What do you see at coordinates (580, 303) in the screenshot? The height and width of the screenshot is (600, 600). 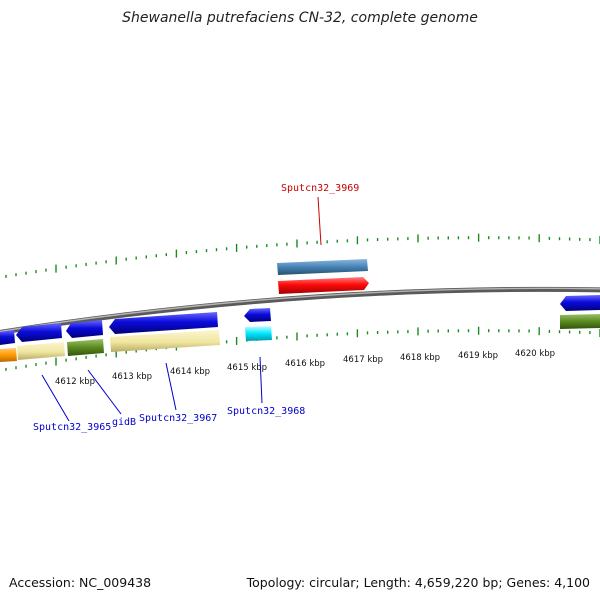 I see `gene-feature-blue-right` at bounding box center [580, 303].